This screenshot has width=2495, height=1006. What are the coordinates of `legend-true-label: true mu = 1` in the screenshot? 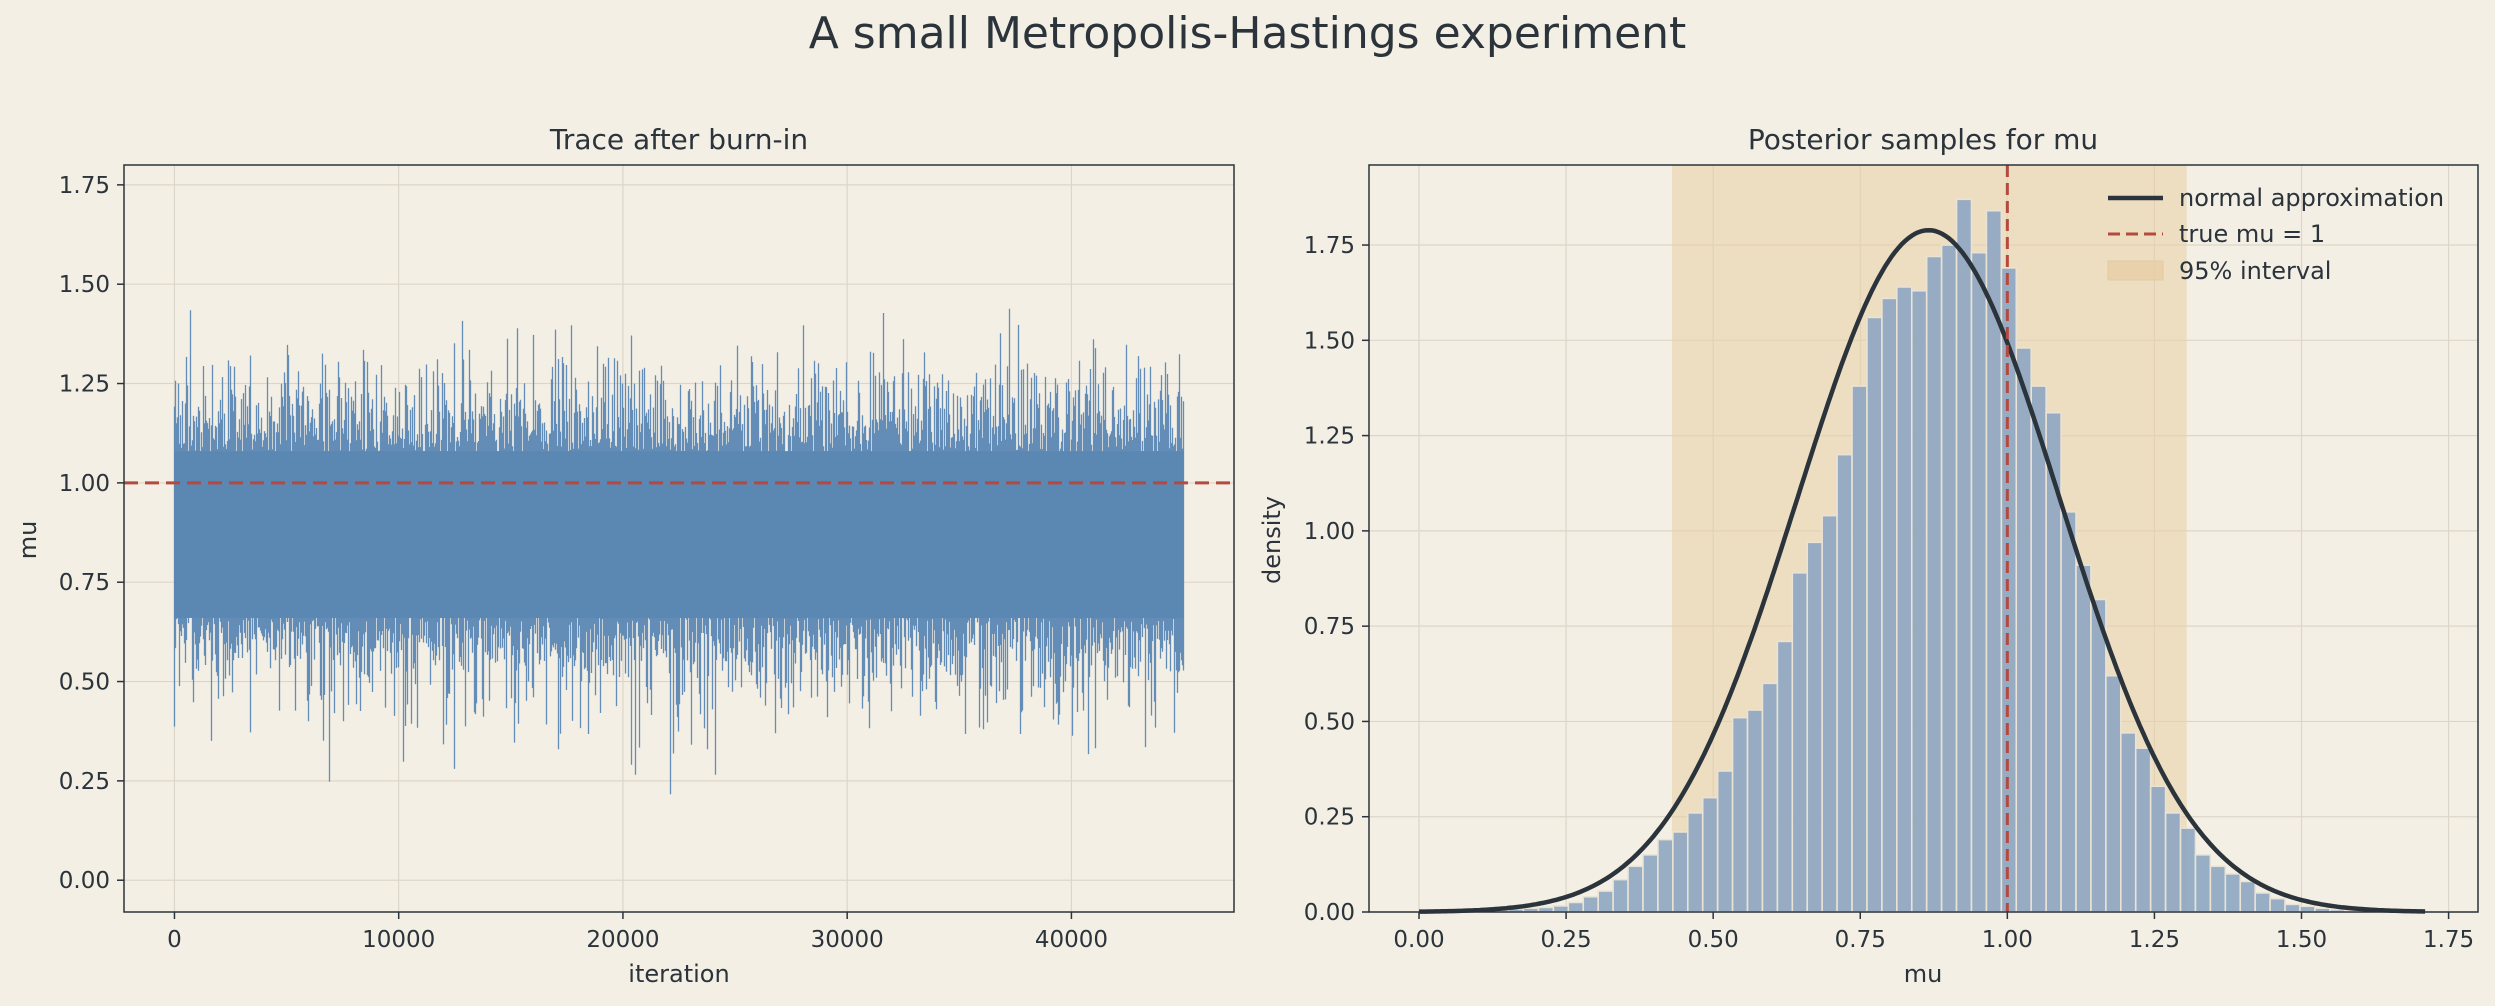 It's located at (2252, 234).